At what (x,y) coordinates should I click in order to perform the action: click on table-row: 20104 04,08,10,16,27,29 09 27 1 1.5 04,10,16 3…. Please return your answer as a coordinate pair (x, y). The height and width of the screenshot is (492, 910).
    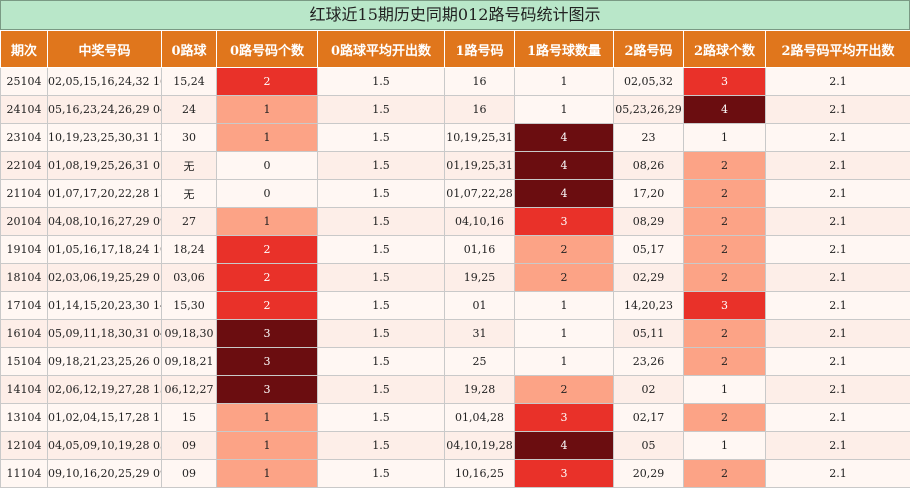
    Looking at the image, I should click on (455, 221).